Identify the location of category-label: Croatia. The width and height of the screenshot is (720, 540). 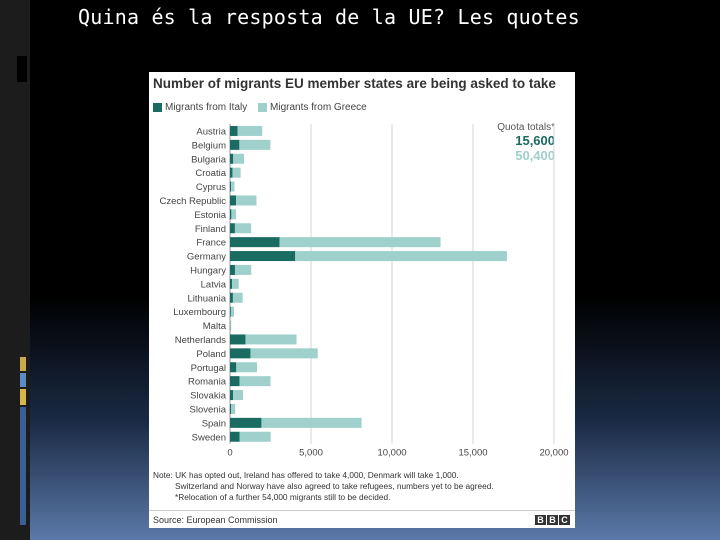
(210, 173).